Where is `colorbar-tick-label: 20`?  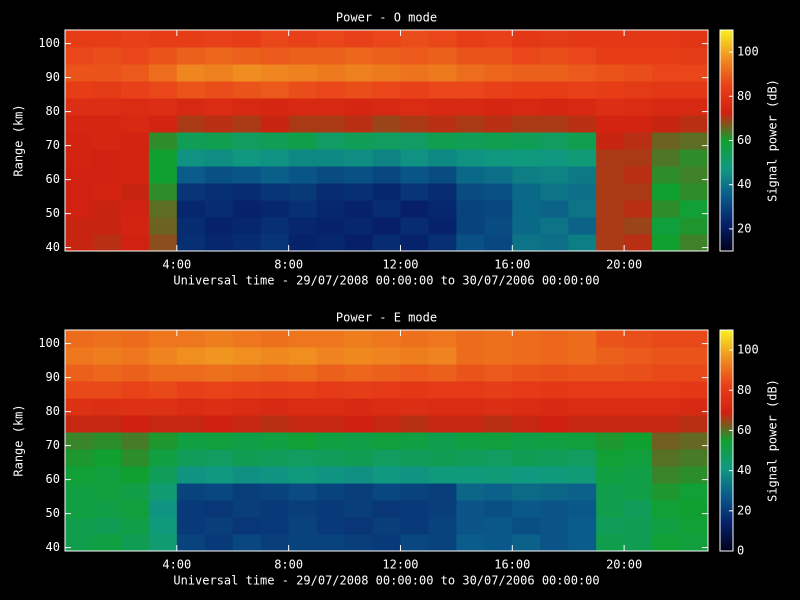 colorbar-tick-label: 20 is located at coordinates (744, 228).